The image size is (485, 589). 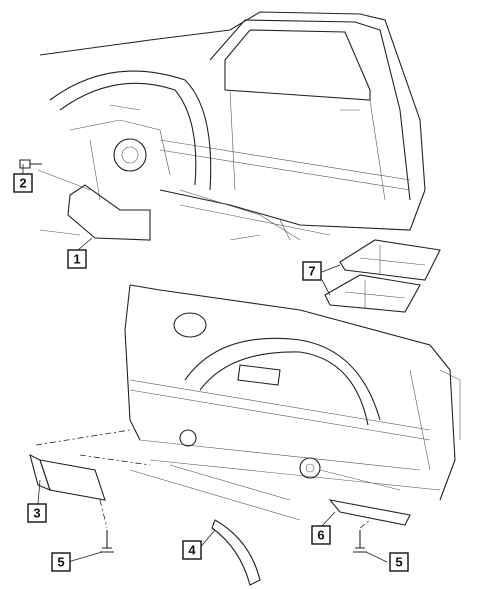 I want to click on callout-number: 1, so click(x=76, y=259).